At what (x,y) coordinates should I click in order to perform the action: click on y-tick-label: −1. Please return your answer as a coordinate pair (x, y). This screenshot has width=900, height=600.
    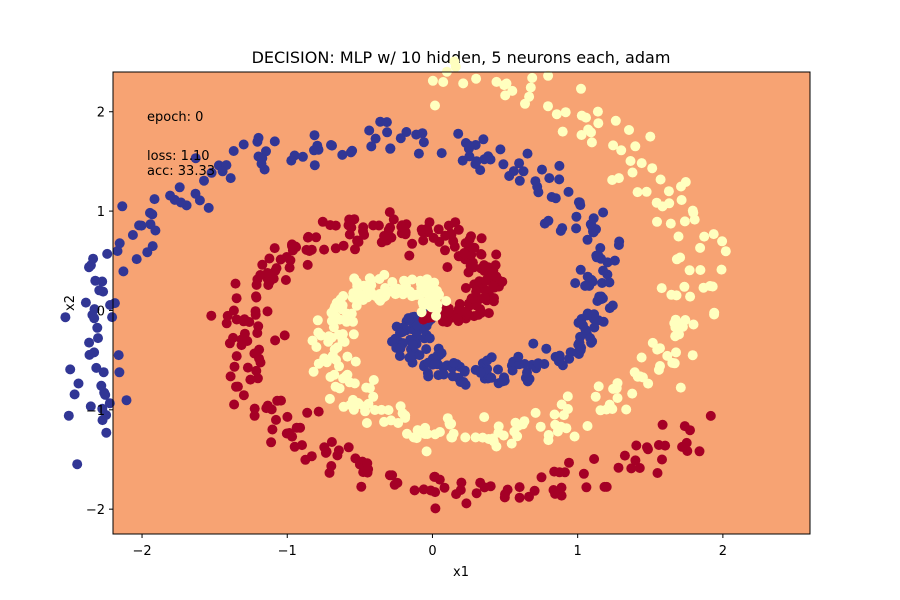
    Looking at the image, I should click on (95, 411).